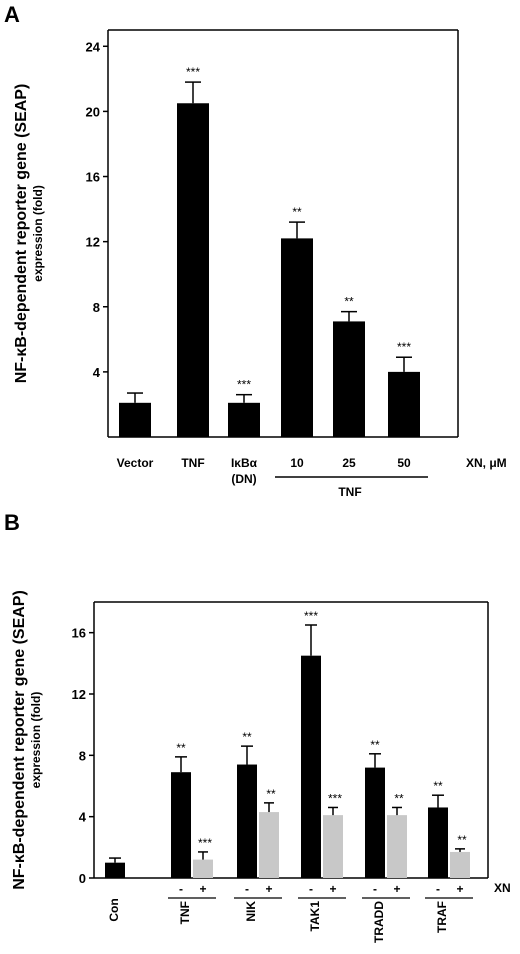 This screenshot has width=520, height=954. What do you see at coordinates (192, 463) in the screenshot?
I see `category-label: TNF` at bounding box center [192, 463].